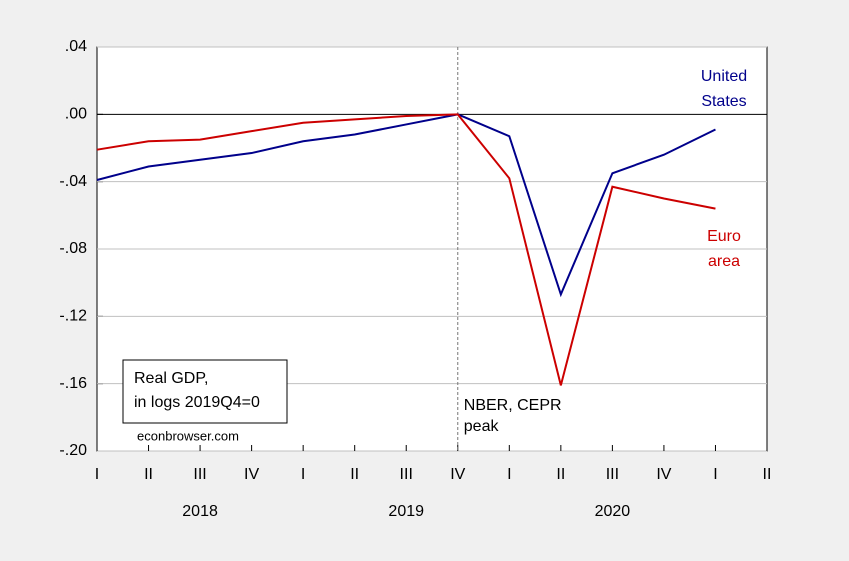 This screenshot has height=561, width=849. I want to click on note-box, so click(205, 391).